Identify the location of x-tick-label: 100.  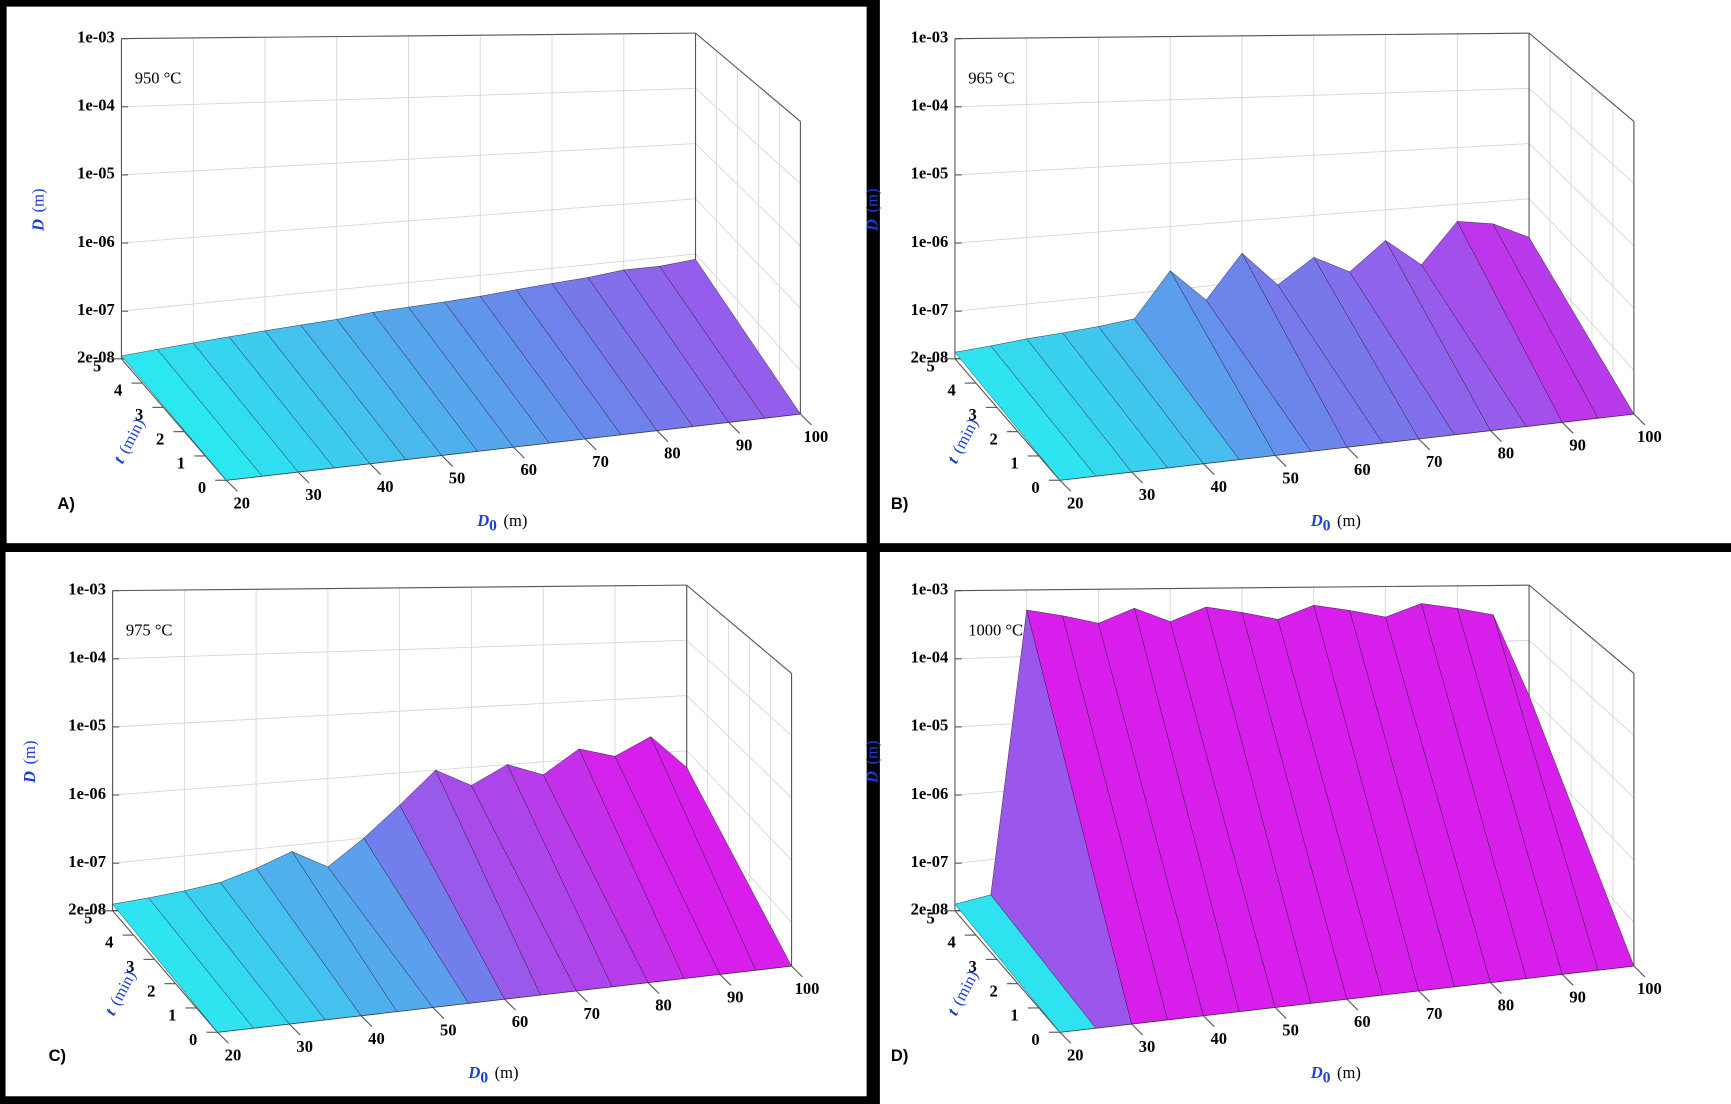
(1649, 436).